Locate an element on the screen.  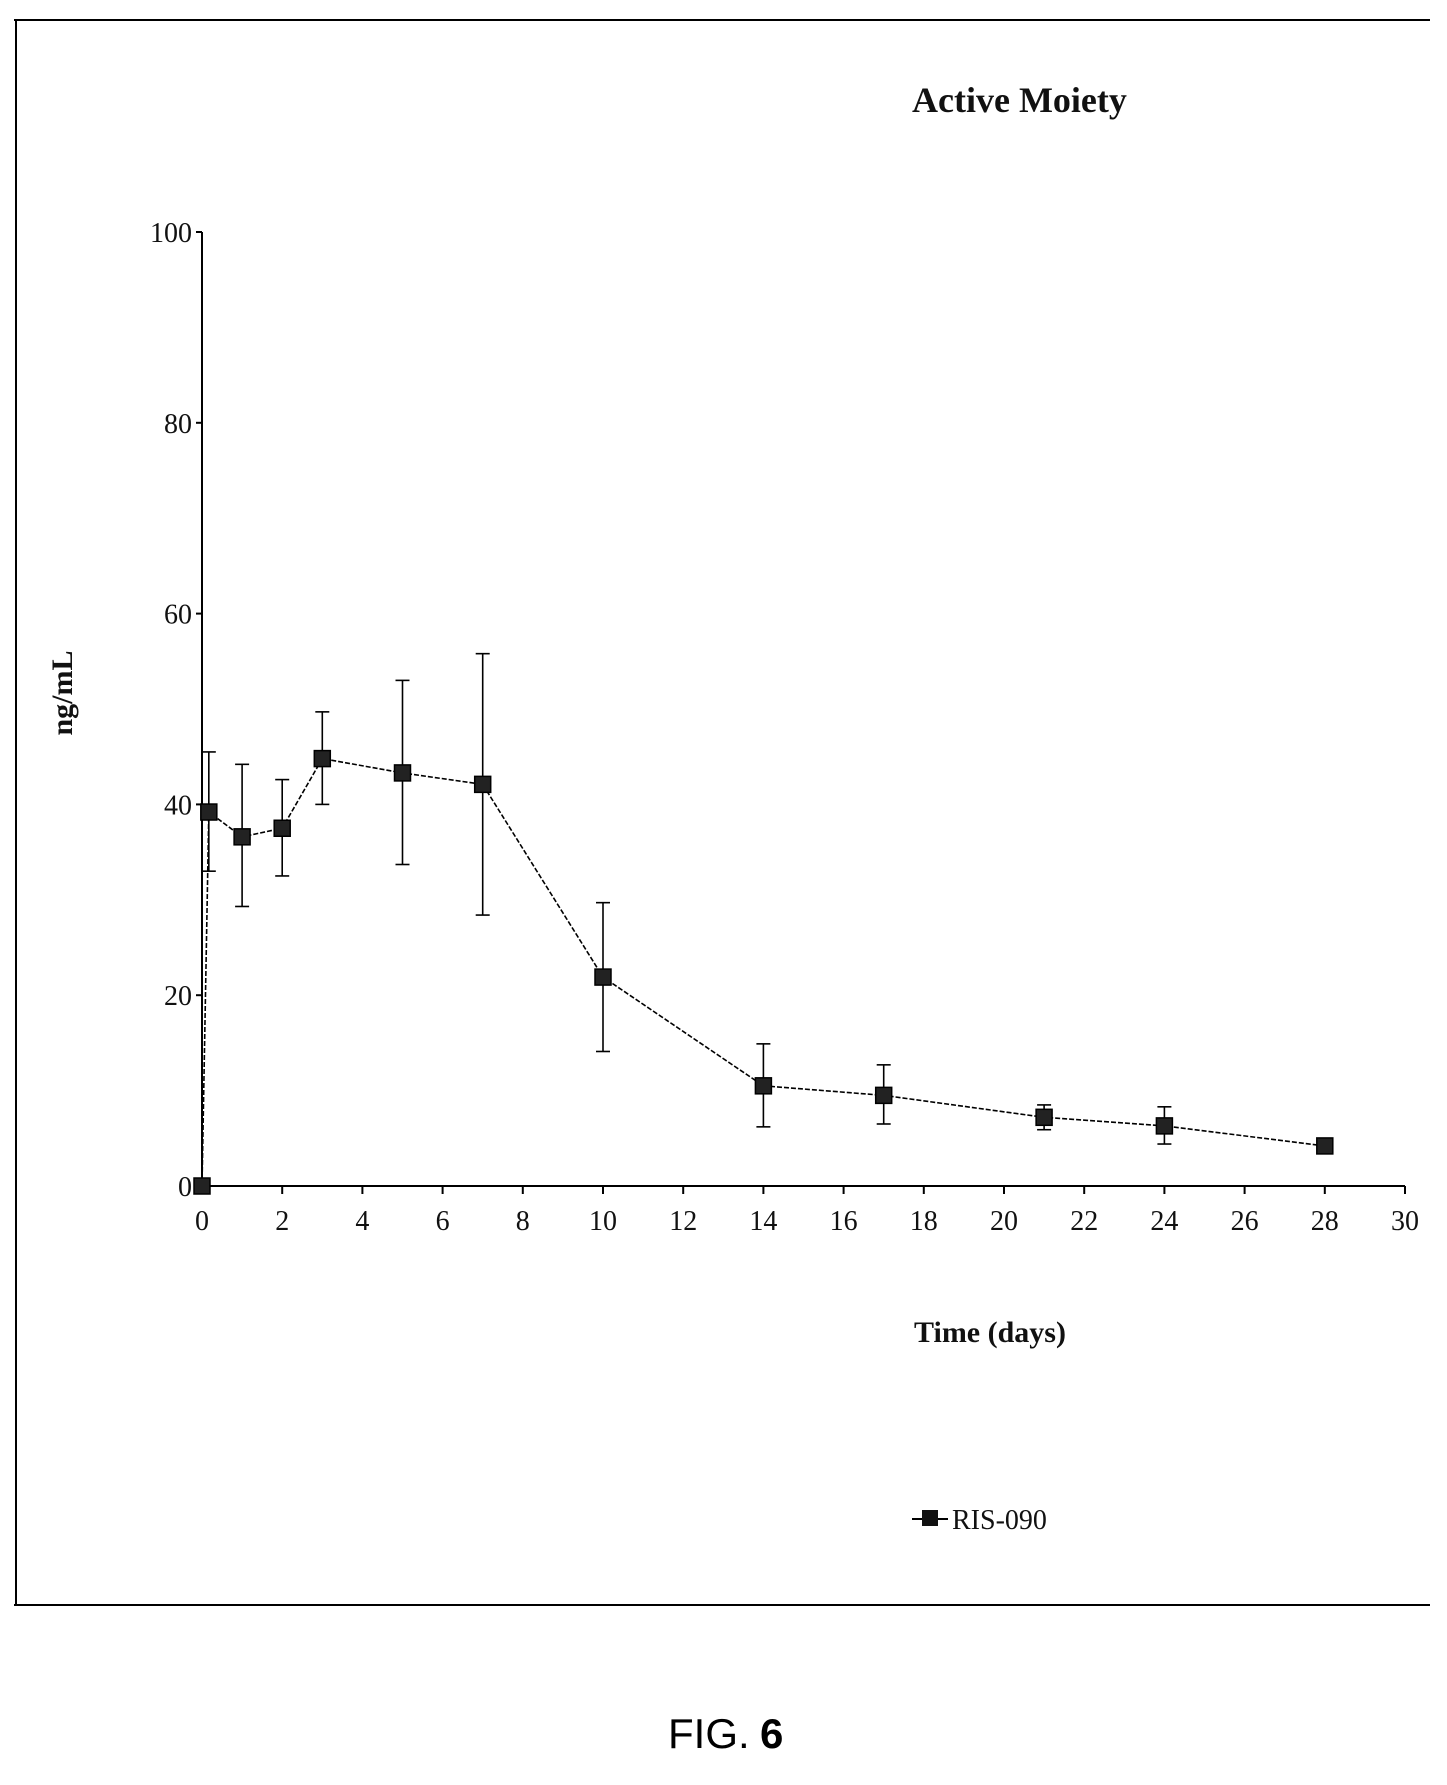
x-tick-label: 8 is located at coordinates (523, 1221).